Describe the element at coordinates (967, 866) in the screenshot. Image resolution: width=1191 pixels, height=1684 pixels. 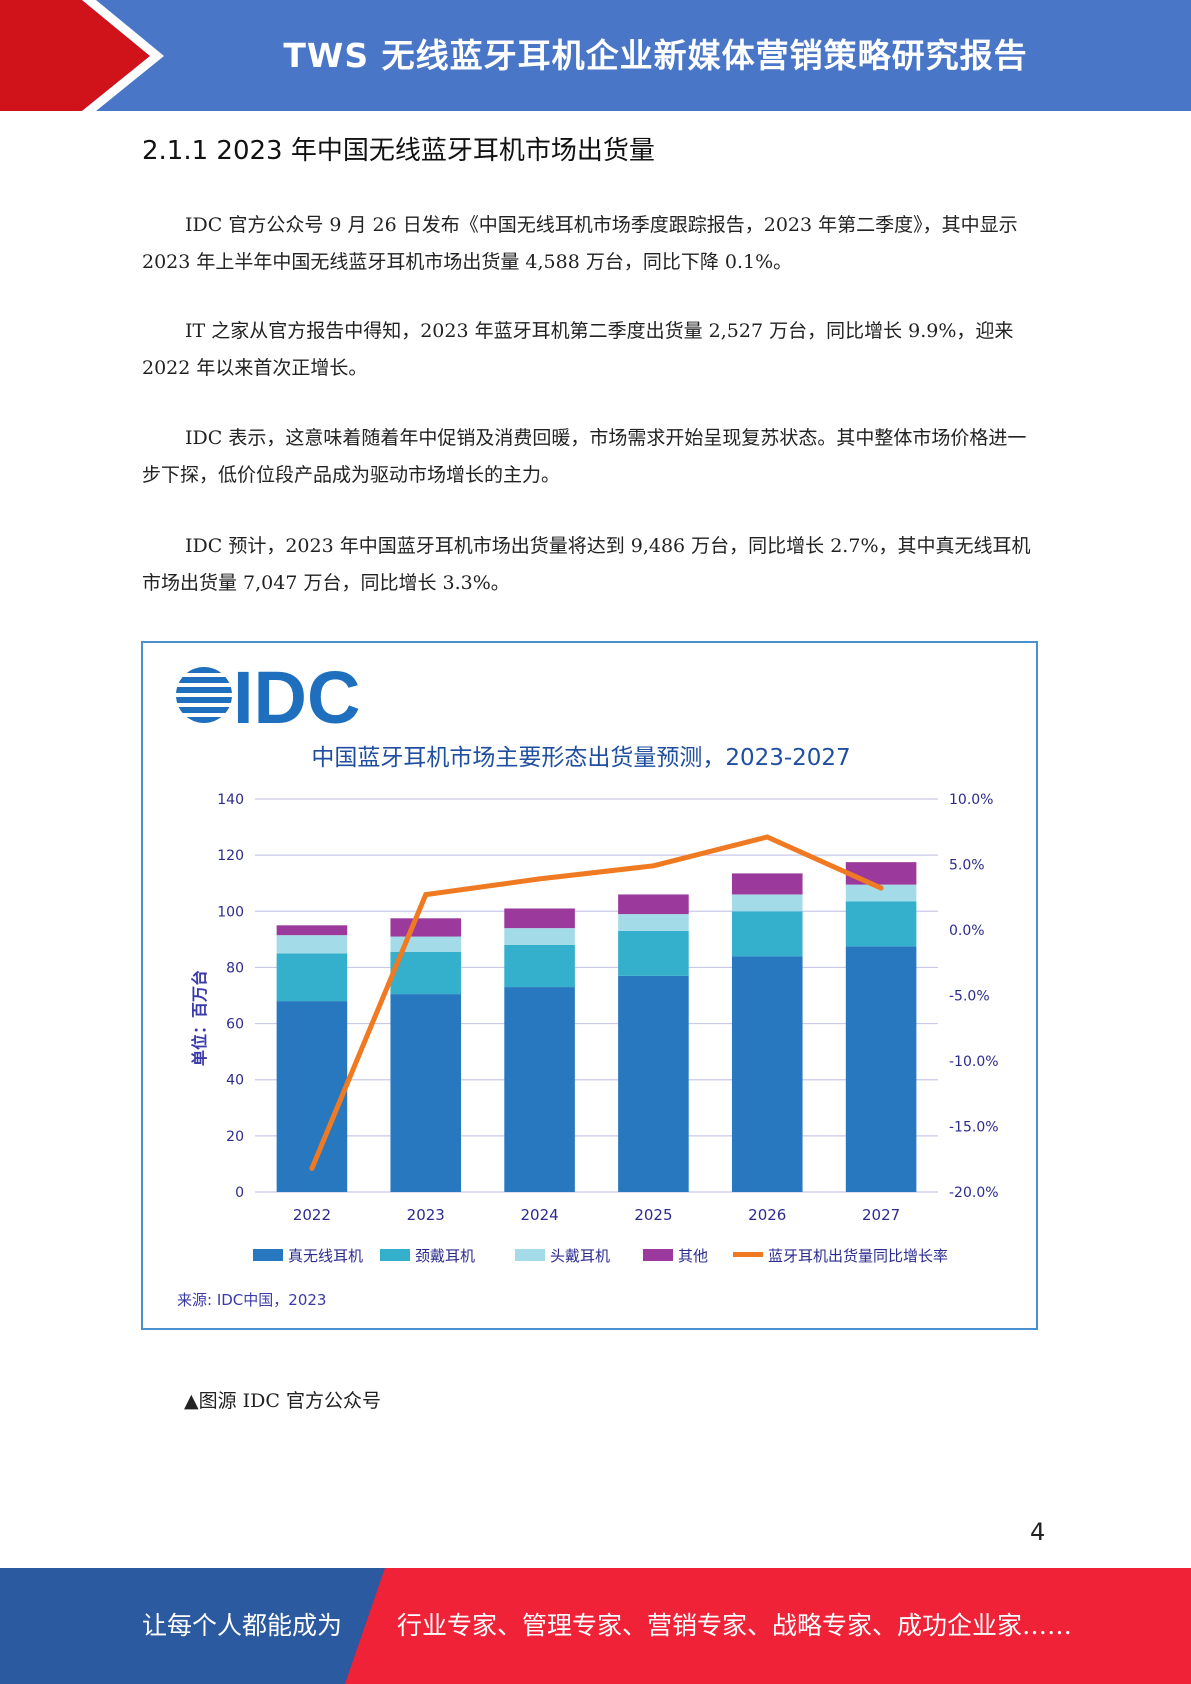
I see `y2-tick-label: 5.0%` at that location.